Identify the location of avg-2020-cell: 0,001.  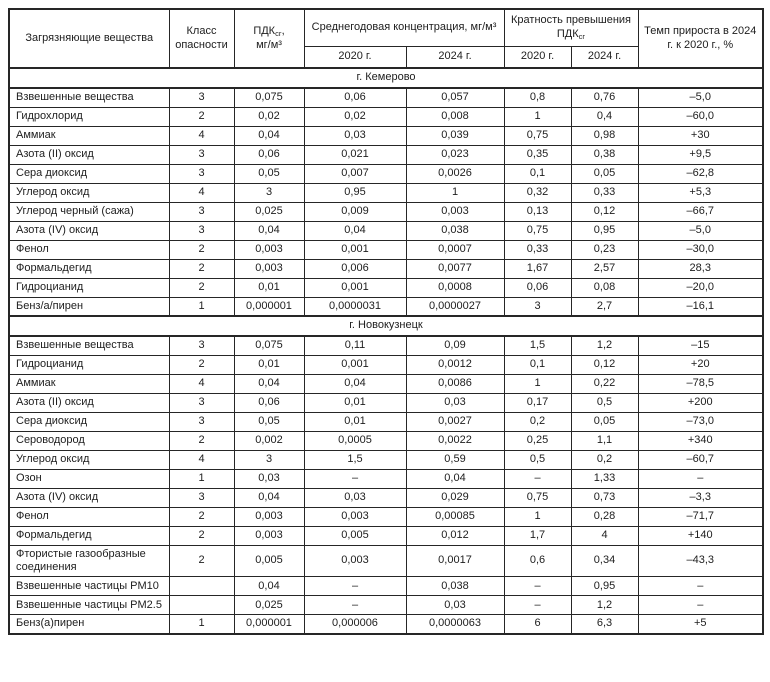
(355, 249).